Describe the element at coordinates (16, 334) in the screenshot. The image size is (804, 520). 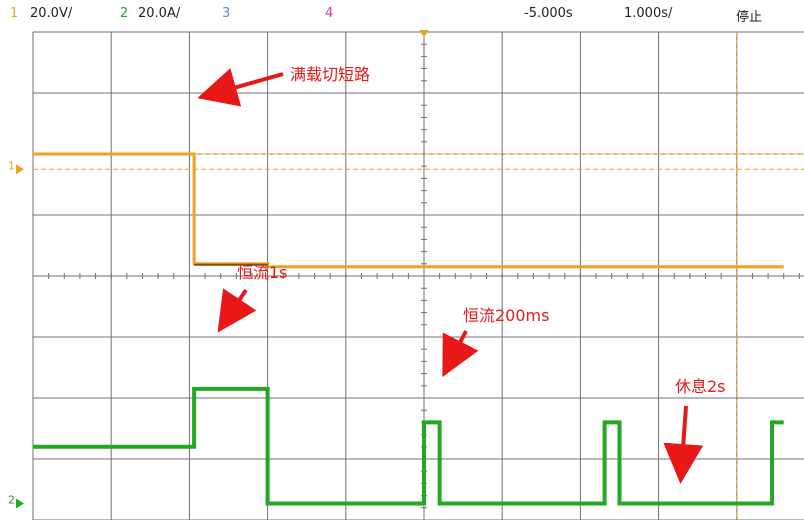
I see `ground-markers: 12` at that location.